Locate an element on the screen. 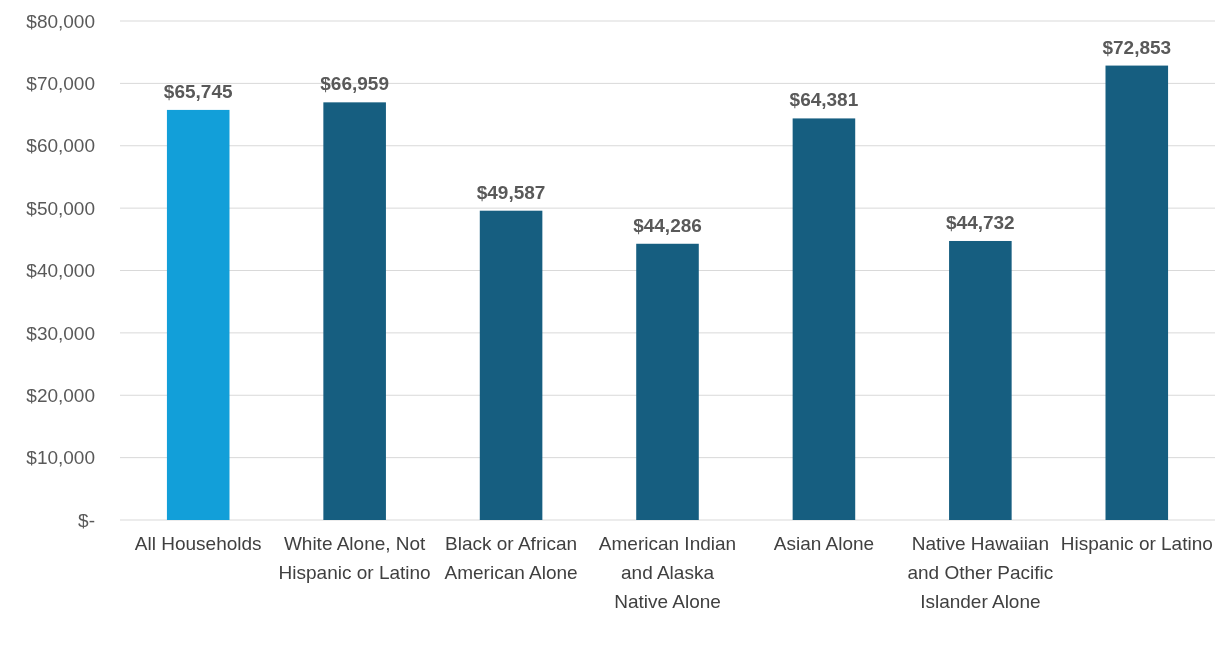  y-tick-label: $40,000 is located at coordinates (60, 271).